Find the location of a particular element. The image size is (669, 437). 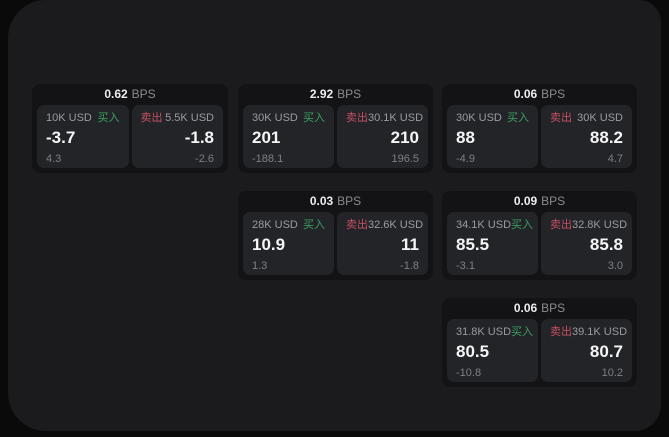

sell-pane: 卖出 32.6K USD 11 -1.8 is located at coordinates (382, 243).